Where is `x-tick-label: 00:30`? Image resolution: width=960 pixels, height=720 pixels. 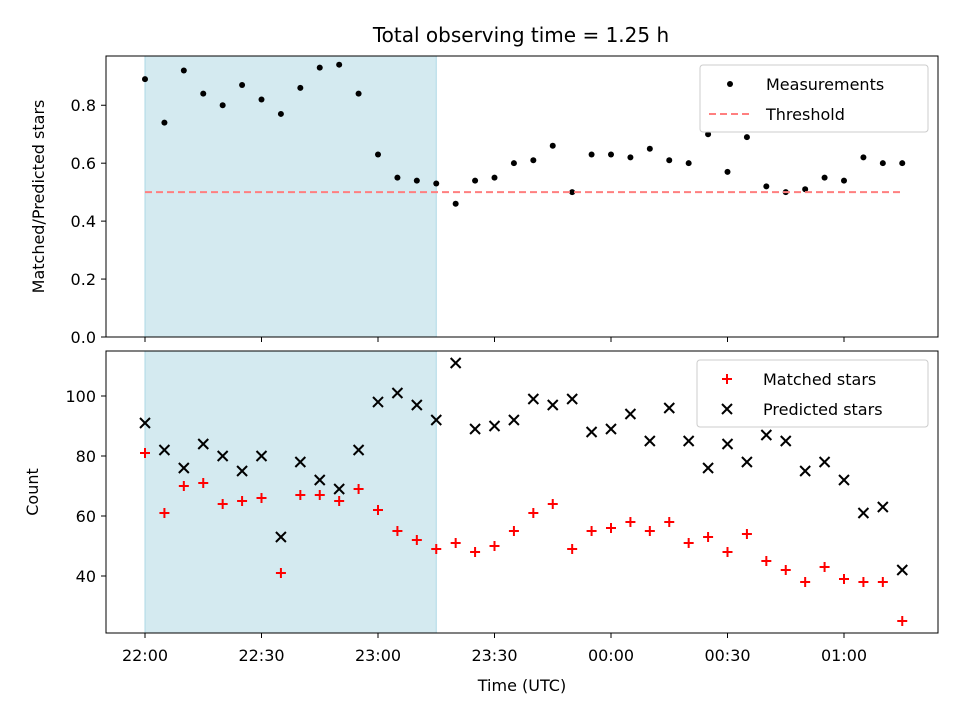 x-tick-label: 00:30 is located at coordinates (727, 655).